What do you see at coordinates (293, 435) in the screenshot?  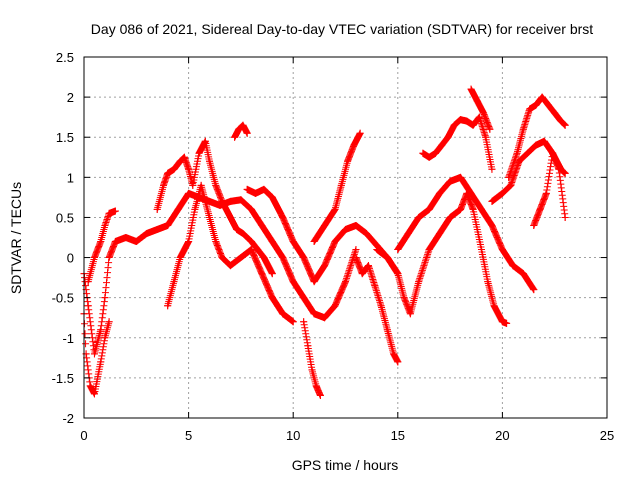 I see `x-tick-label: 10` at bounding box center [293, 435].